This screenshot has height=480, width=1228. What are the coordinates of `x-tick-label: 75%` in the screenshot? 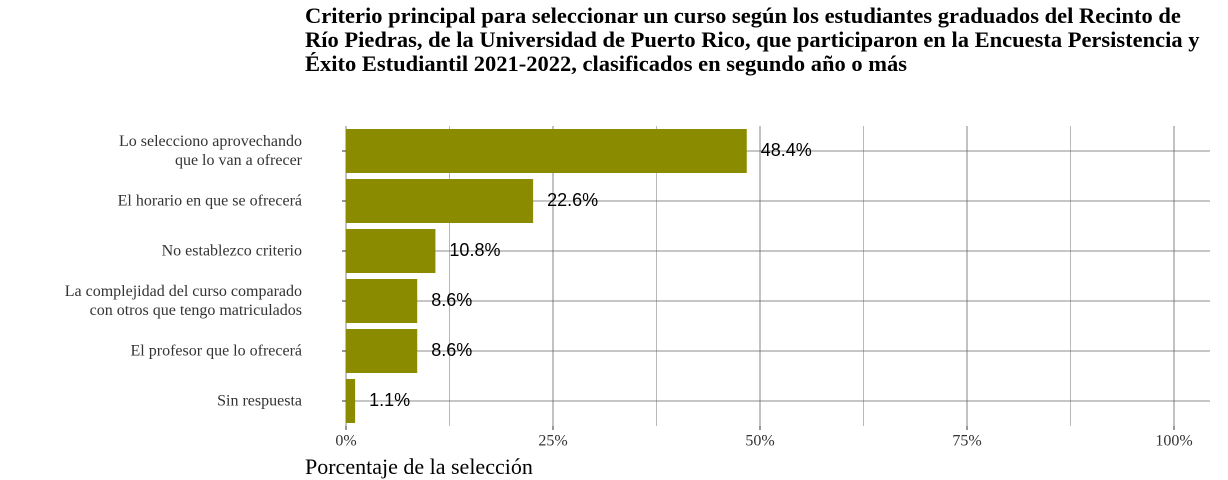 It's located at (966, 441).